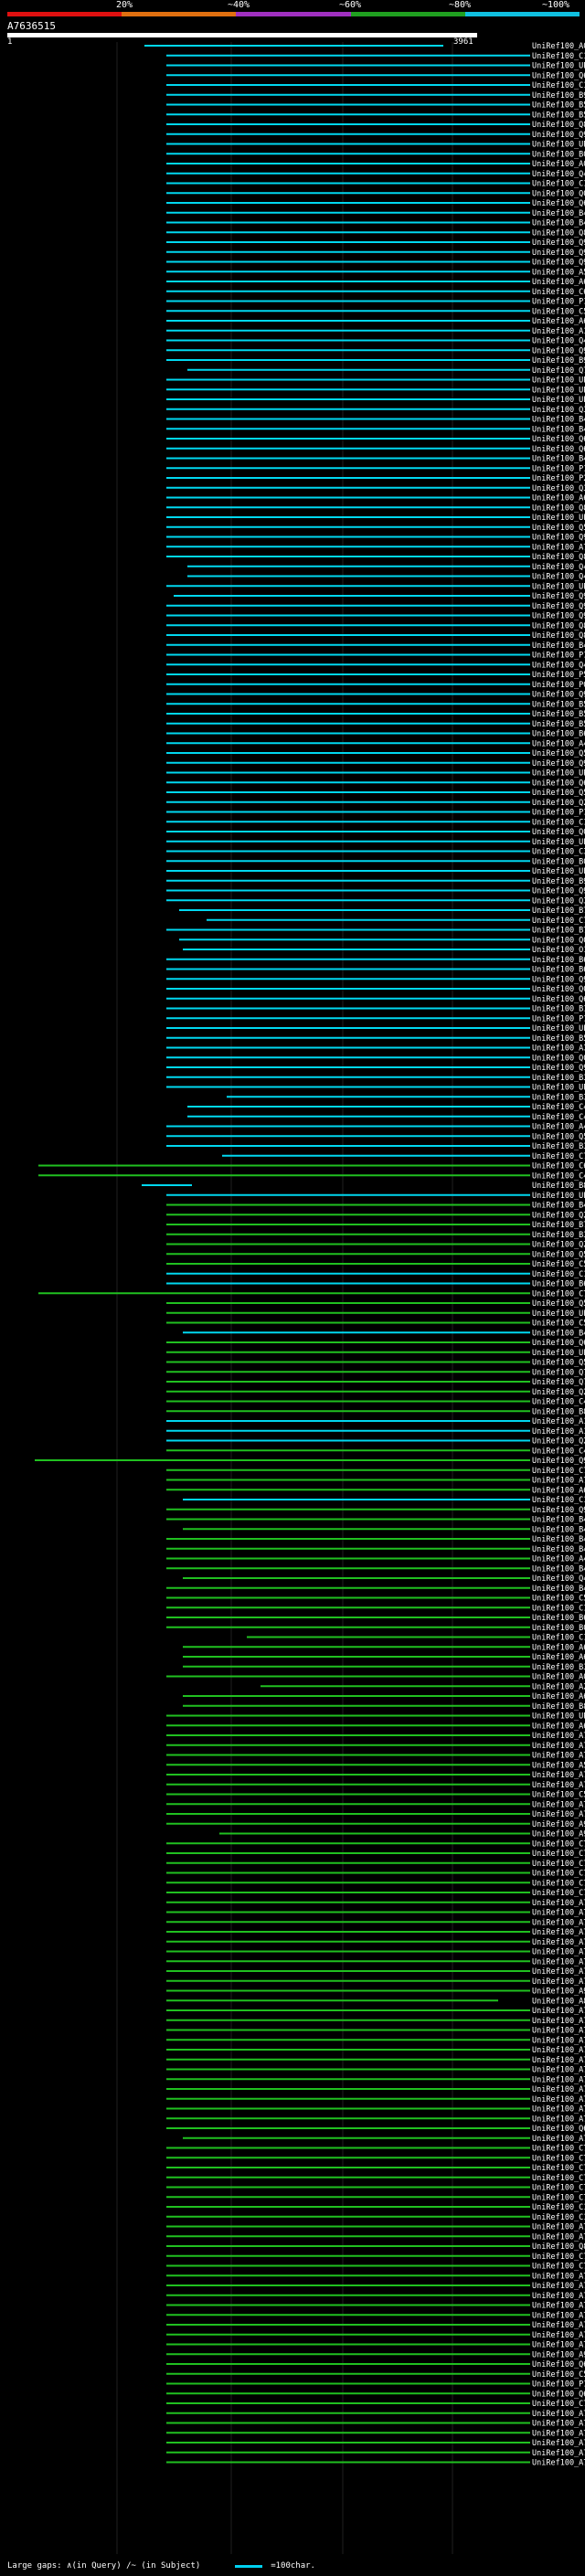 This screenshot has width=585, height=2576. I want to click on hit-label: UniRef100_Q4P3B0, so click(559, 1579).